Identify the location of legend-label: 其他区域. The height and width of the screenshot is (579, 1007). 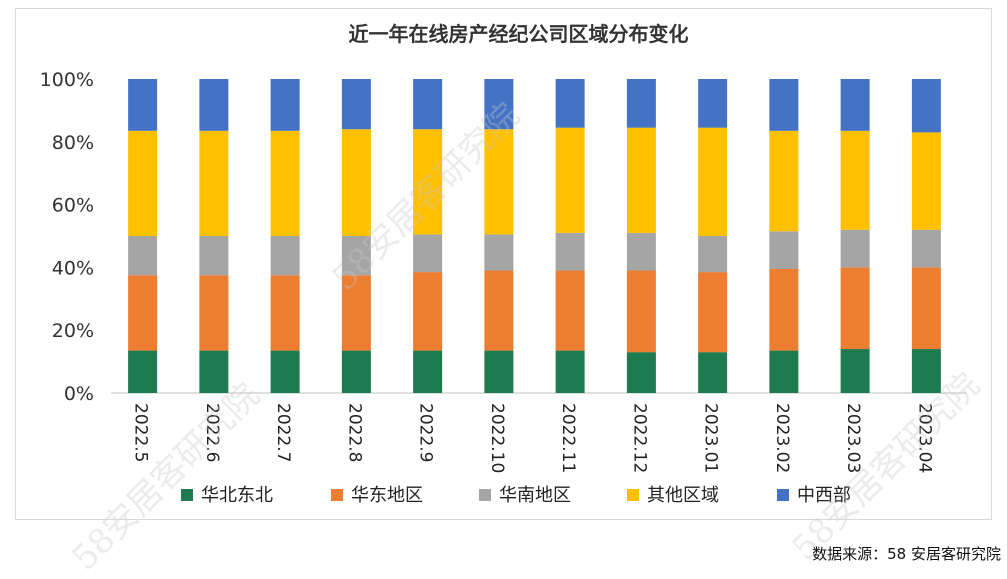
(683, 495).